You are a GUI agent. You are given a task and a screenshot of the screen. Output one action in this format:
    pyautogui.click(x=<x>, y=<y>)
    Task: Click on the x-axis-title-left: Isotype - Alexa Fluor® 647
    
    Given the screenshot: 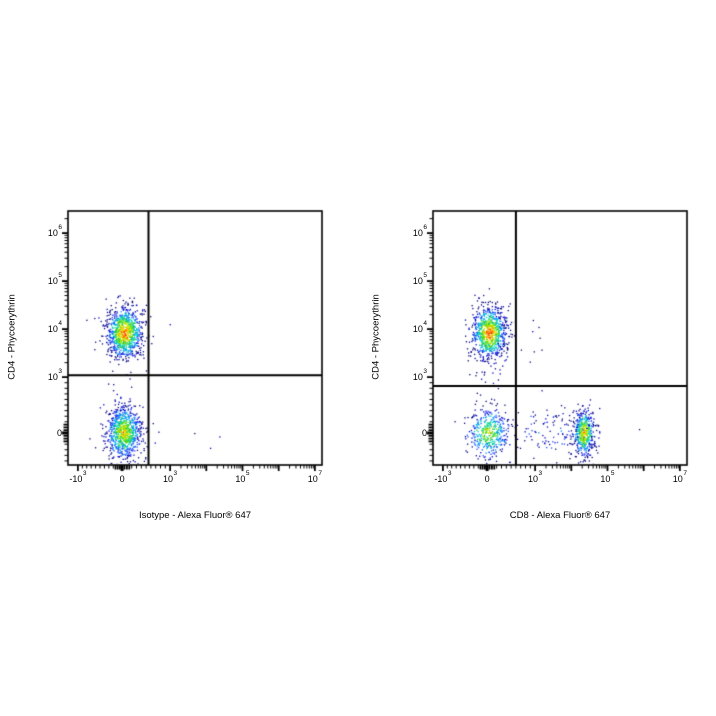 What is the action you would take?
    pyautogui.click(x=195, y=515)
    